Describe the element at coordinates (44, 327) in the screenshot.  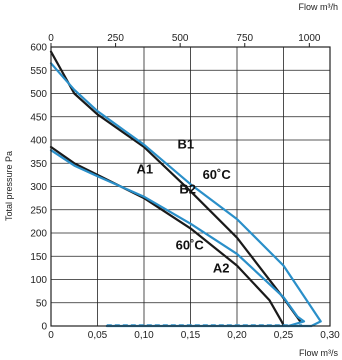
I see `y-tick-label: 0` at that location.